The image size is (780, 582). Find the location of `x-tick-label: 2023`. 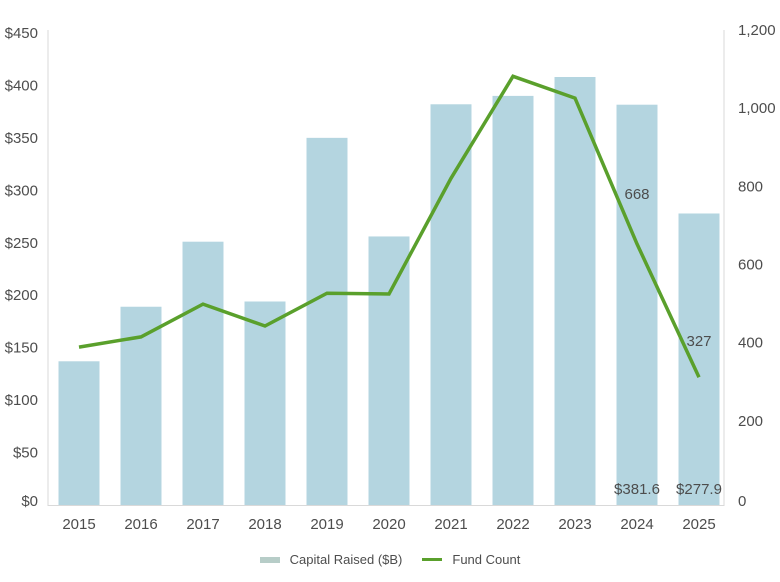

x-tick-label: 2023 is located at coordinates (574, 524).